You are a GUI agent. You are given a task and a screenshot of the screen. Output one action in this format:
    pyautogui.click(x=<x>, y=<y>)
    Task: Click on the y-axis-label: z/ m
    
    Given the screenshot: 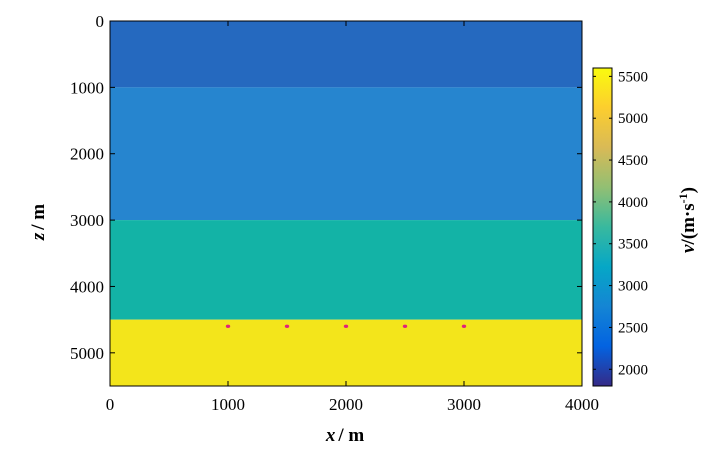 What is the action you would take?
    pyautogui.click(x=38, y=222)
    